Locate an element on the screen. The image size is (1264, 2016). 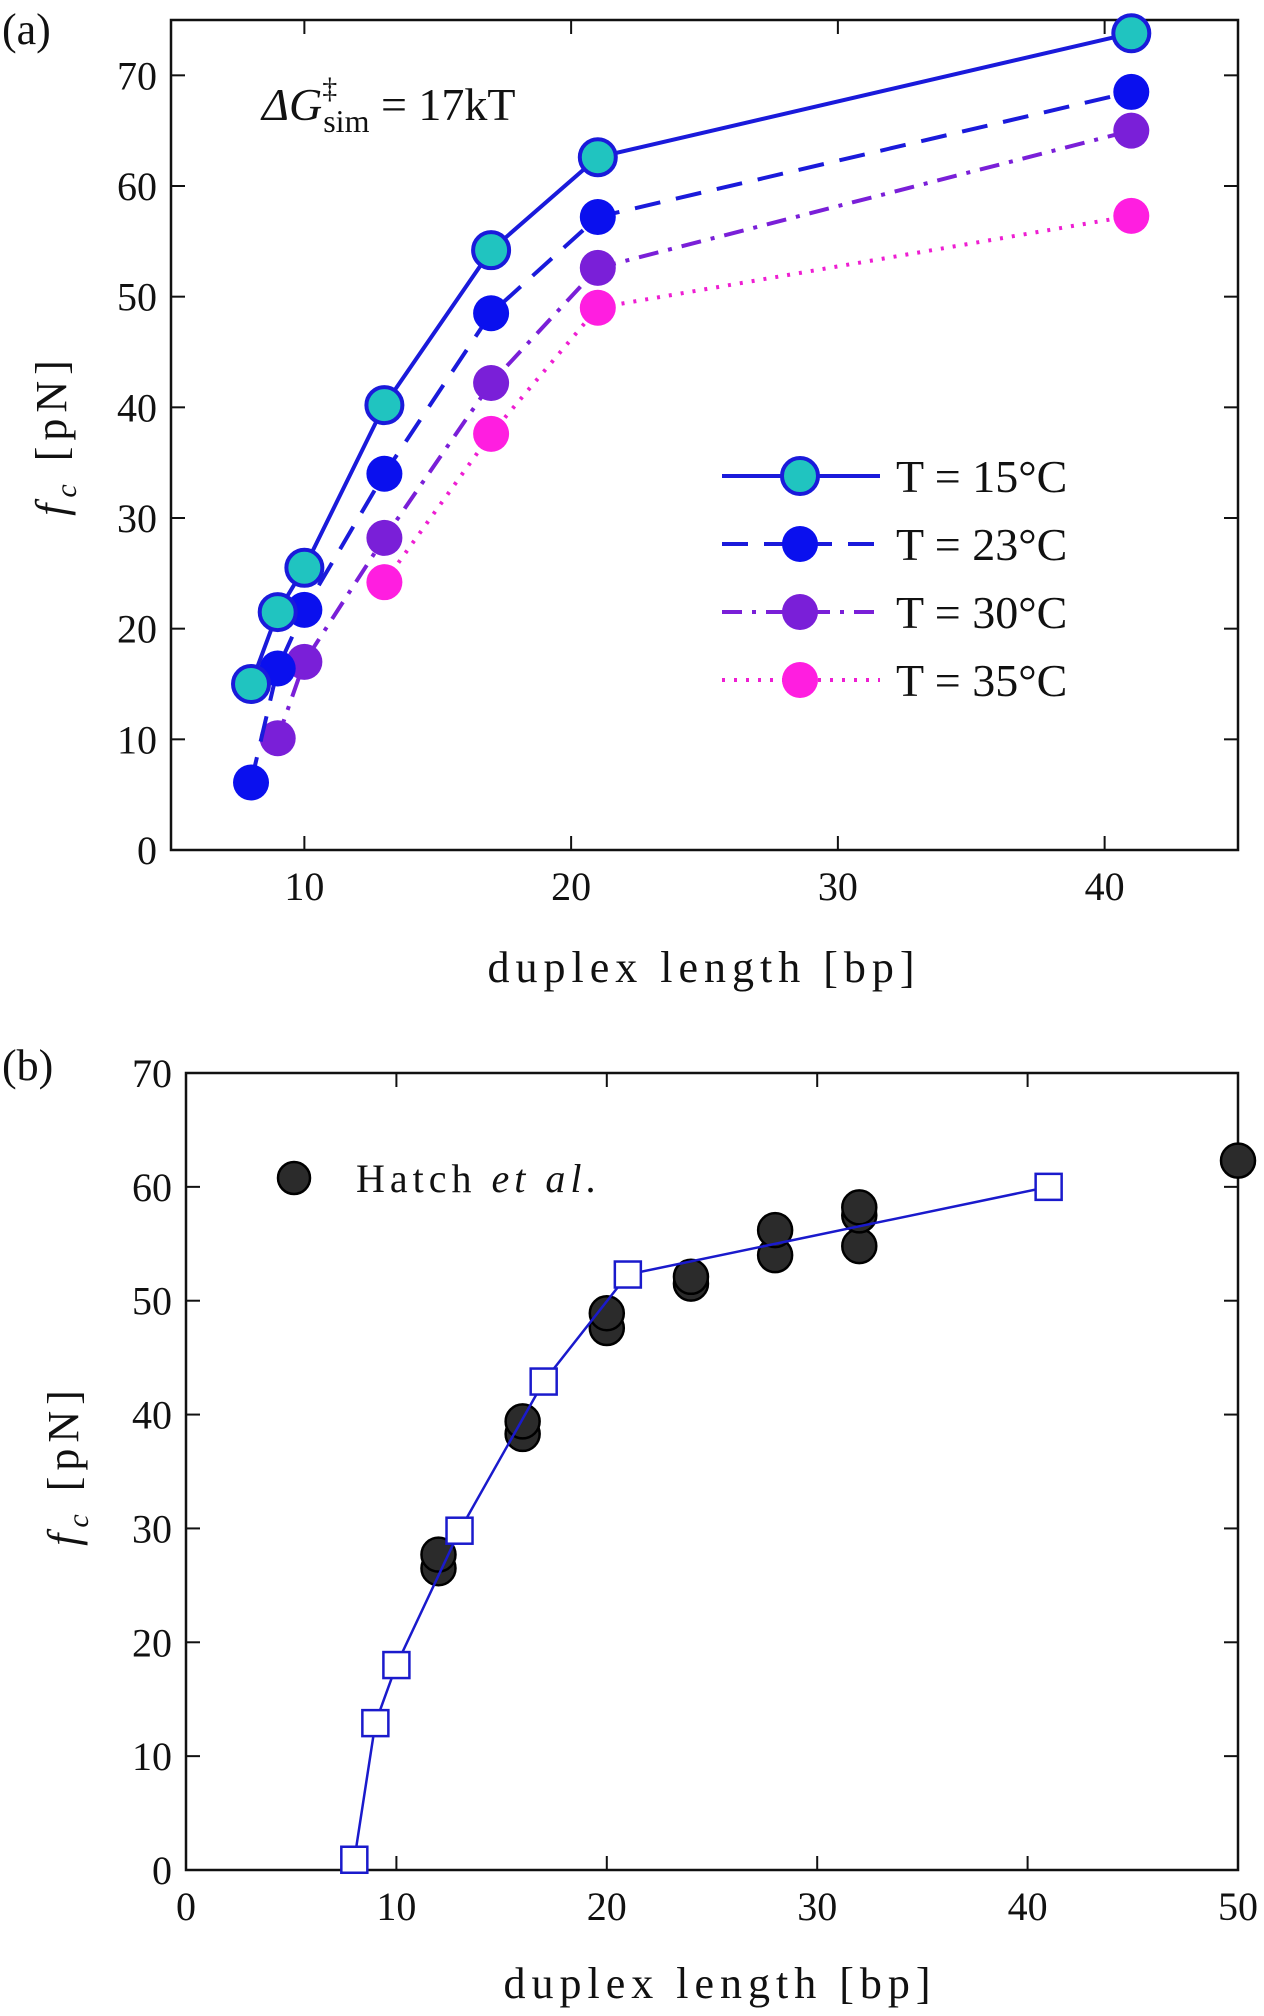
panel-a-xtick-label: 30 is located at coordinates (838, 886).